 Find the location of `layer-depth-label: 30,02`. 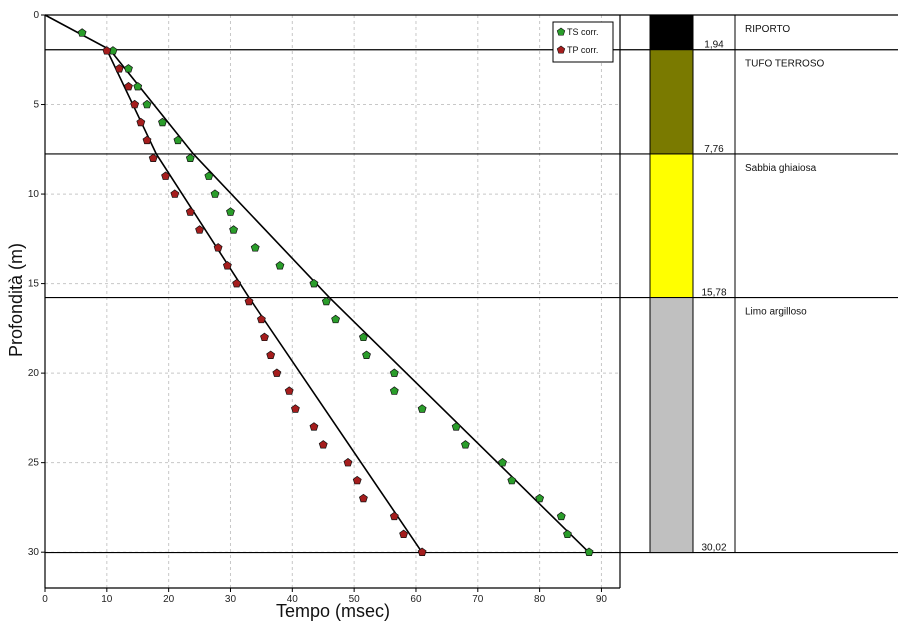

layer-depth-label: 30,02 is located at coordinates (713, 548).